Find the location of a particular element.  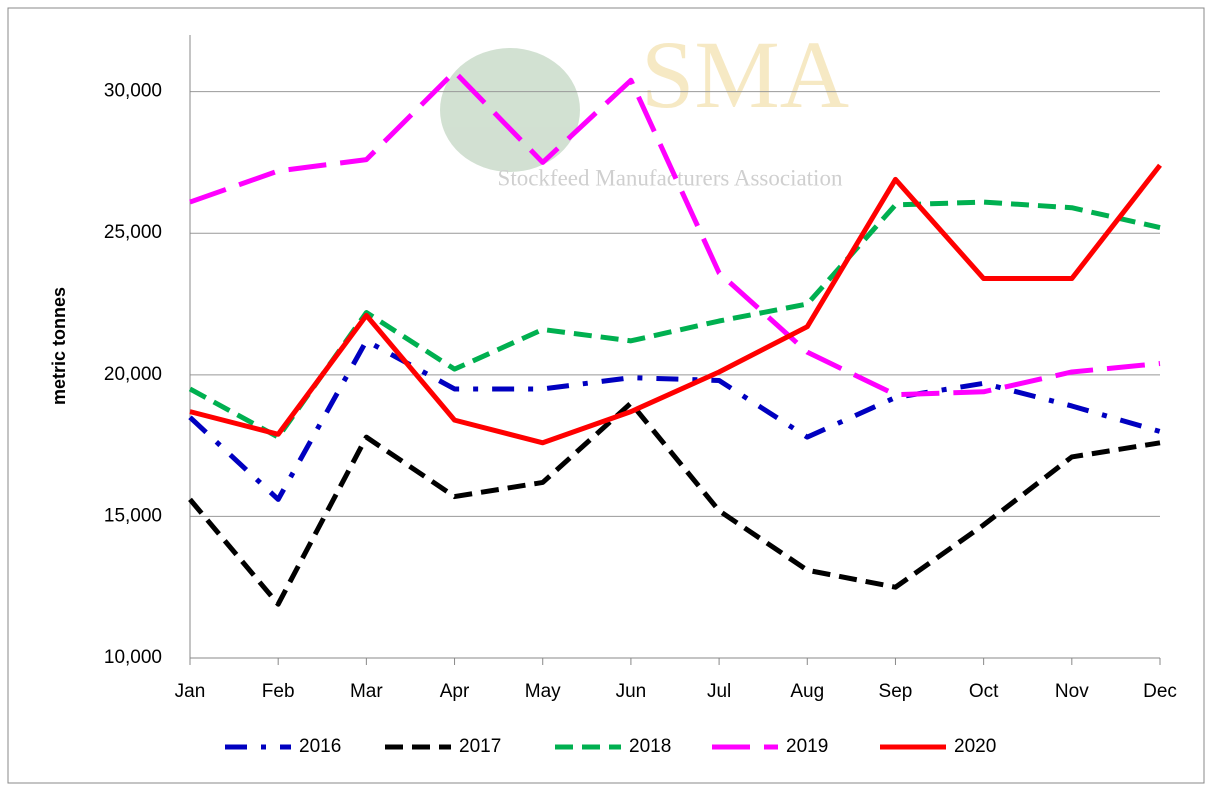

legend-label: 2019 is located at coordinates (807, 746).